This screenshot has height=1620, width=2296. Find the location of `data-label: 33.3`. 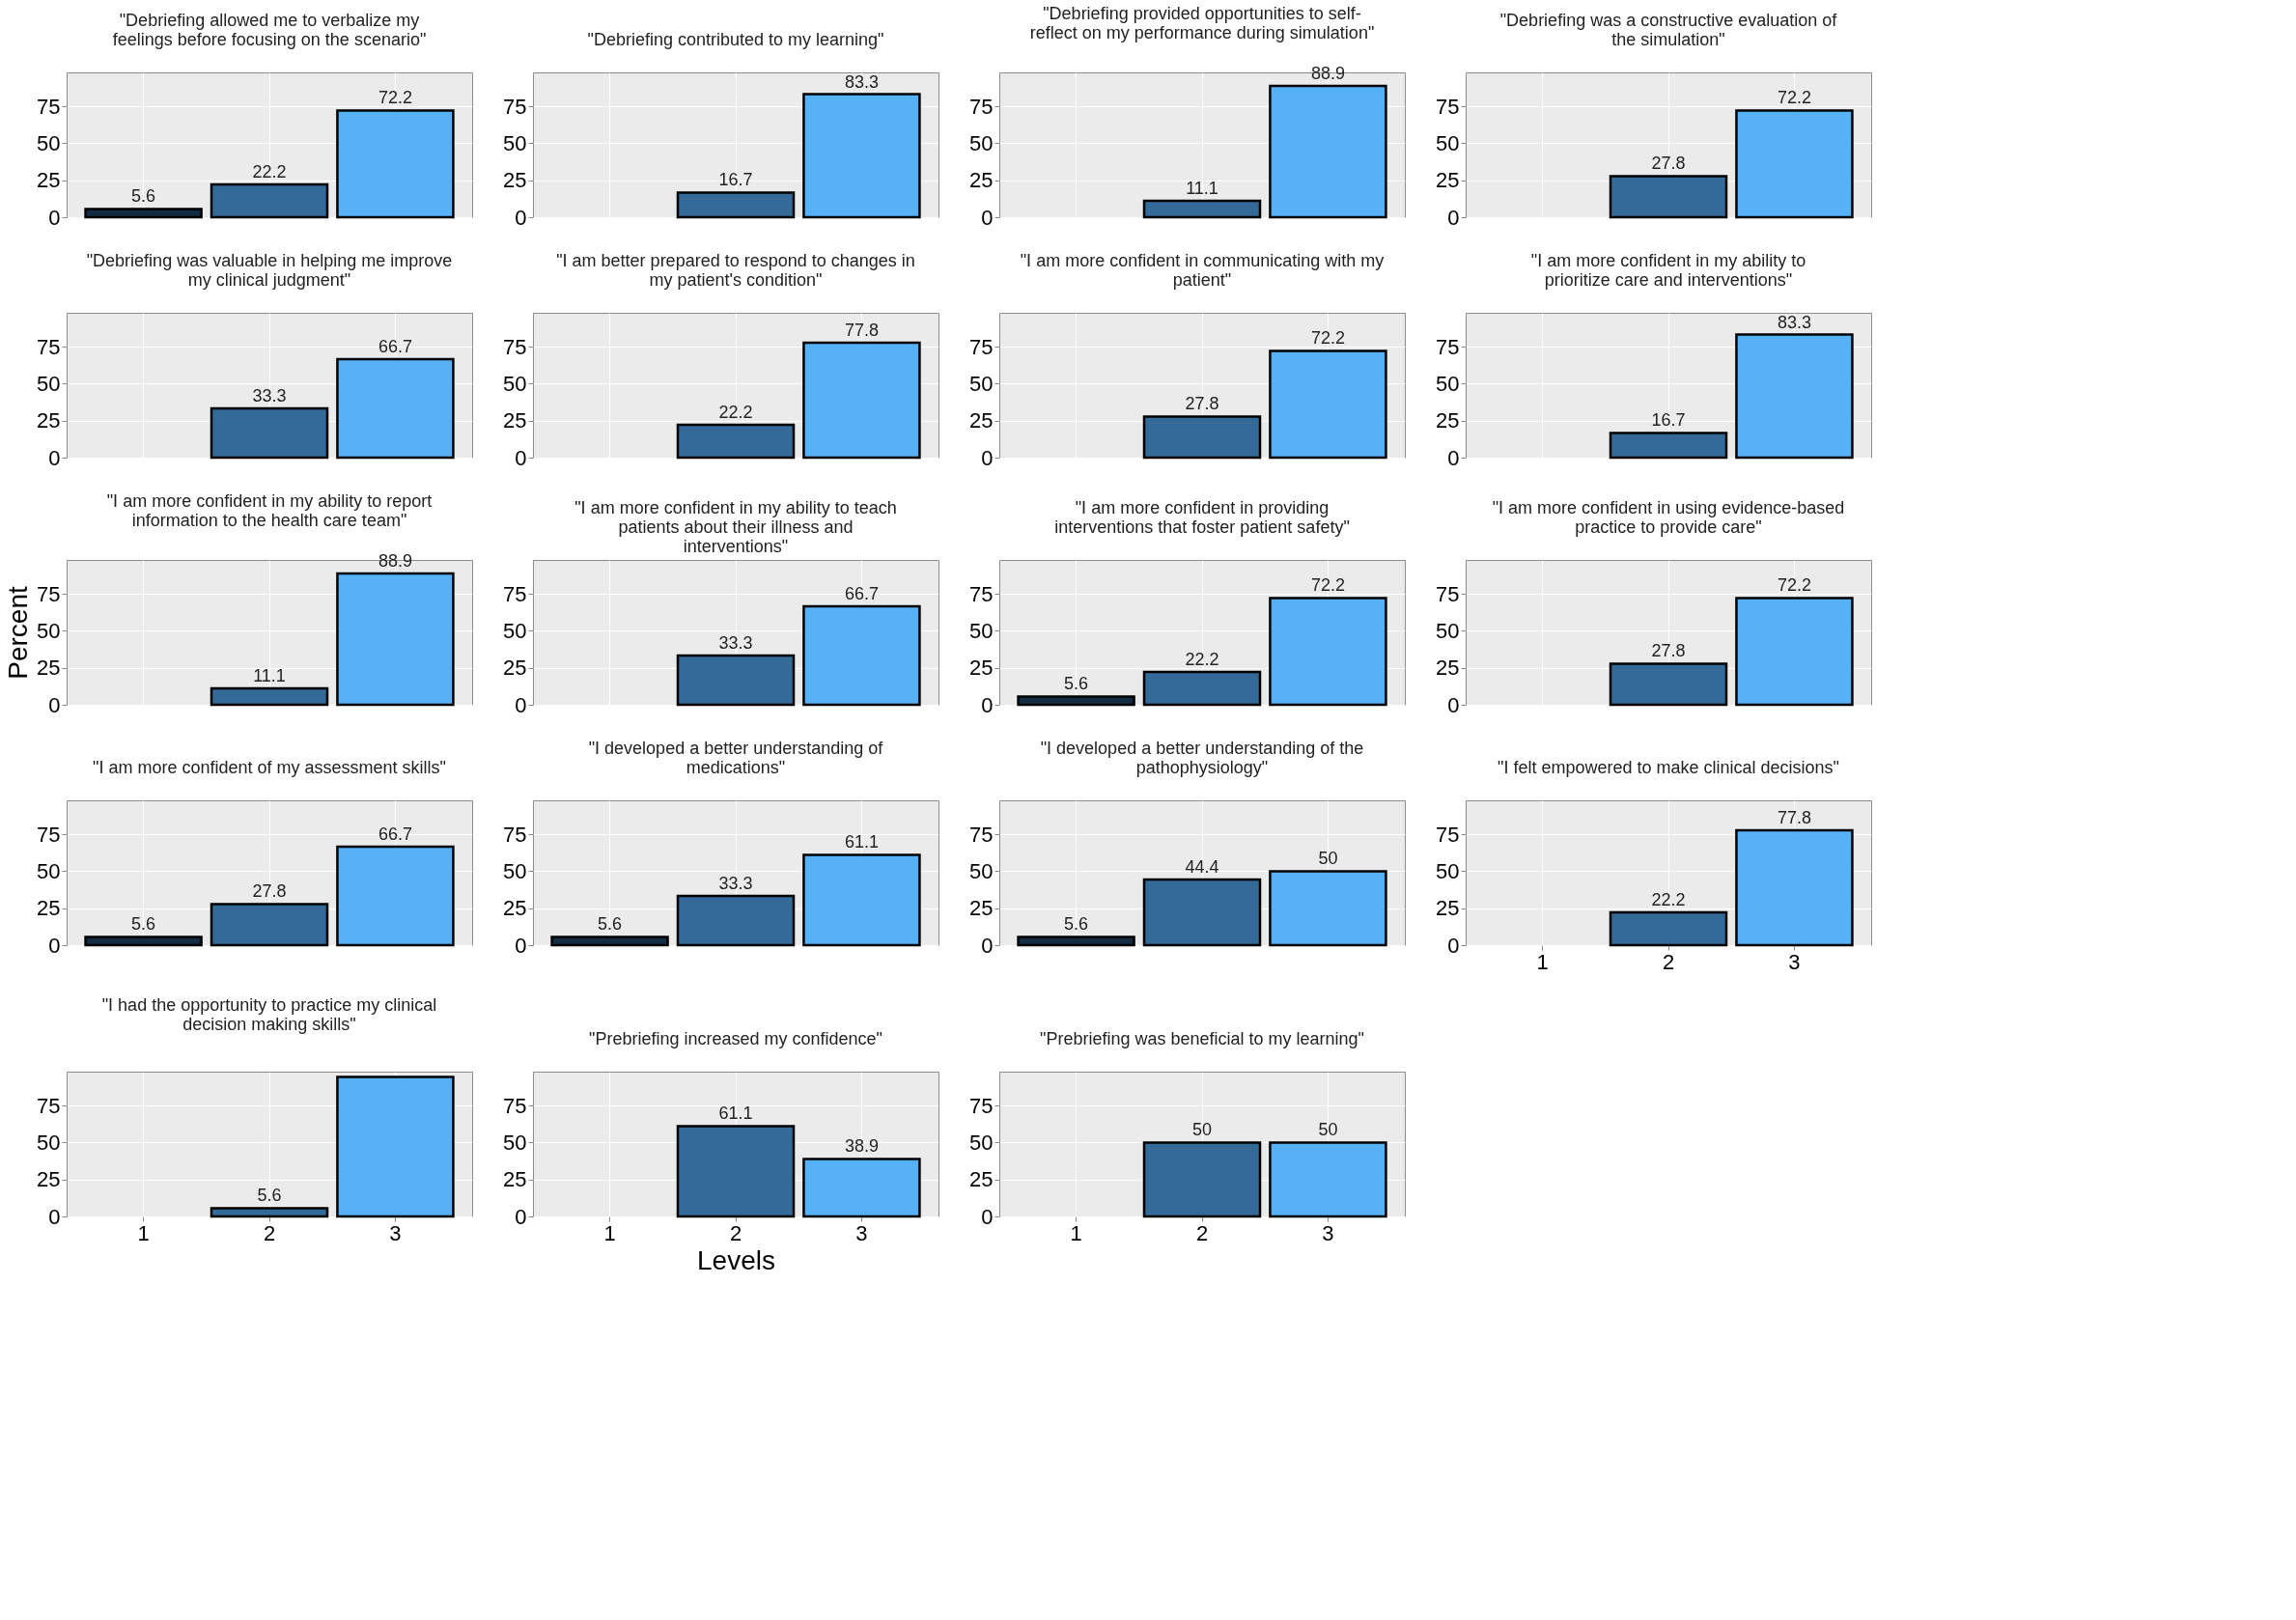

data-label: 33.3 is located at coordinates (736, 643).